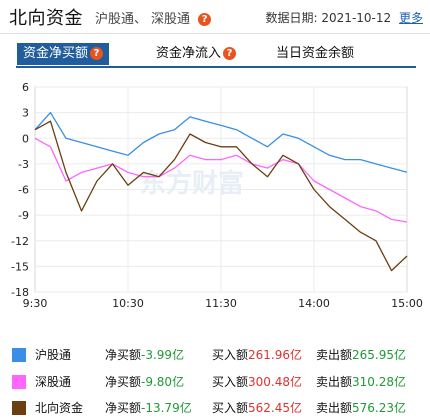 This screenshot has width=430, height=420. I want to click on y-tick-label: 0, so click(25, 138).